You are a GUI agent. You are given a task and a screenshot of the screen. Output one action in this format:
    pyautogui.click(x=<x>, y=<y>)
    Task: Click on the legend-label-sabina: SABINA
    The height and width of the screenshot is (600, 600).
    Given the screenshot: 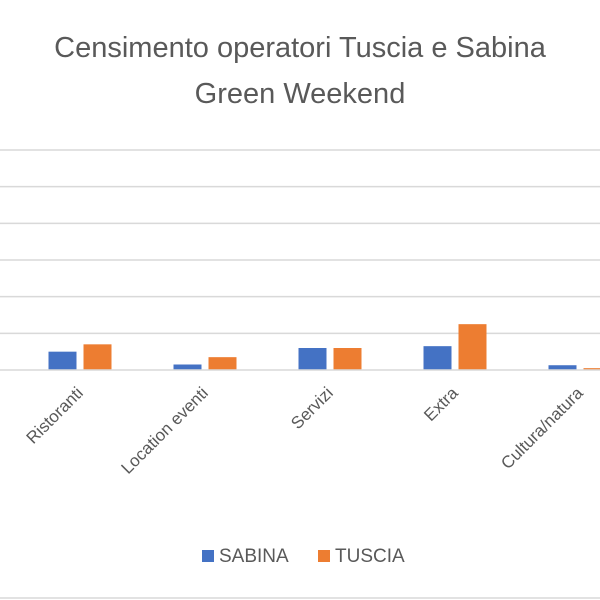 What is the action you would take?
    pyautogui.click(x=254, y=556)
    